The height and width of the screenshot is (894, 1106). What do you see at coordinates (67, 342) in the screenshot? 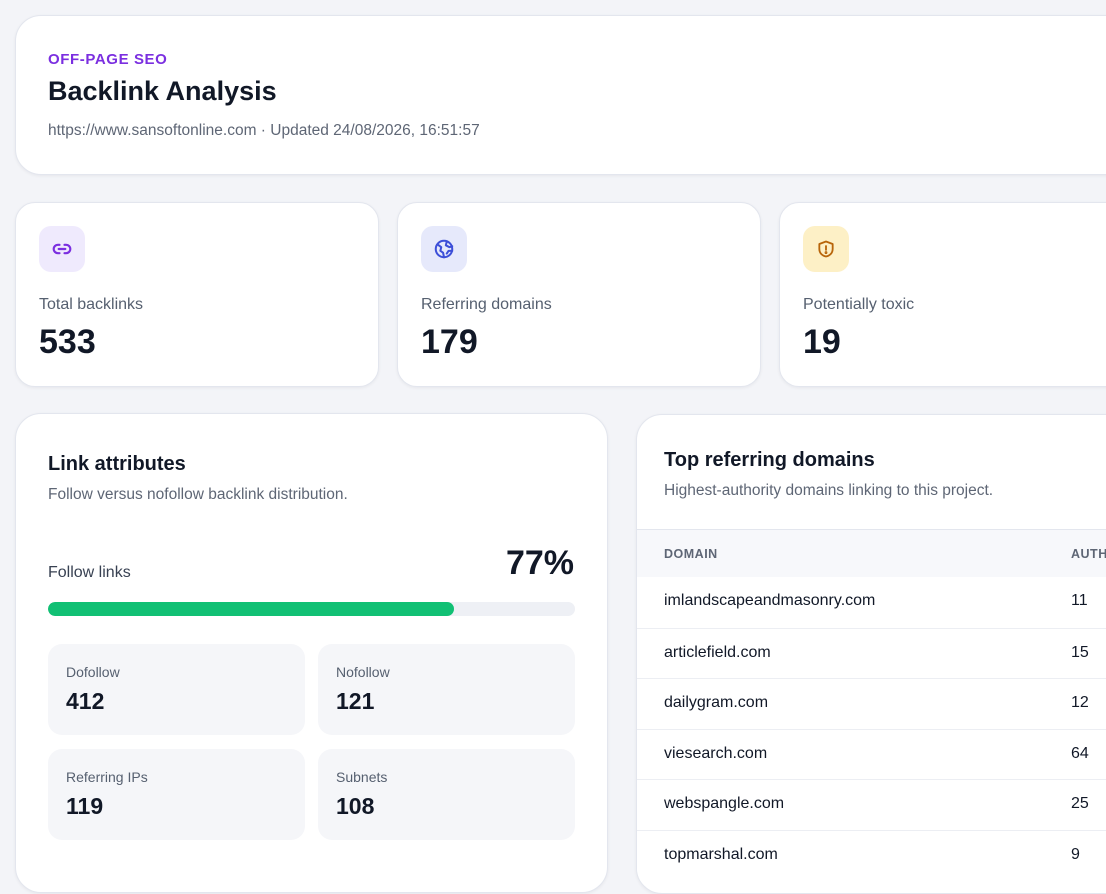
I see `stat-value: 533` at bounding box center [67, 342].